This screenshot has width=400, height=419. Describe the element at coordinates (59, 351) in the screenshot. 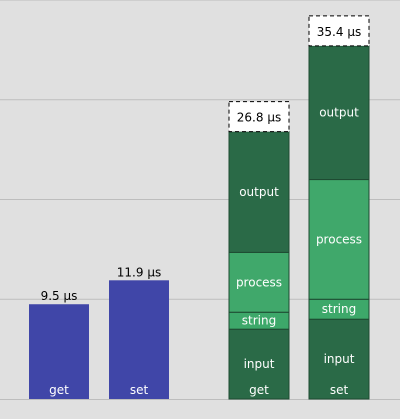

I see `bar-get` at that location.